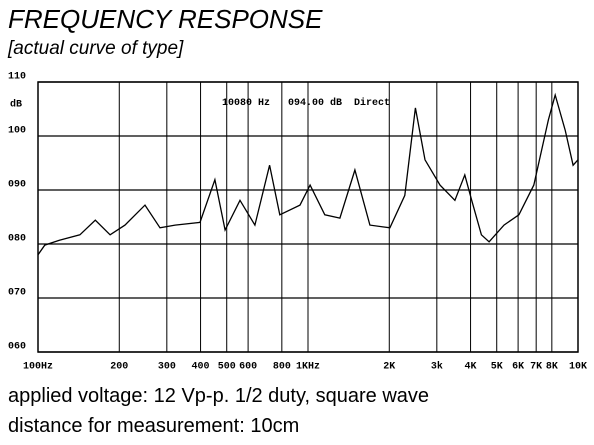 The width and height of the screenshot is (594, 445). What do you see at coordinates (248, 367) in the screenshot?
I see `x-tick-label: 600` at bounding box center [248, 367].